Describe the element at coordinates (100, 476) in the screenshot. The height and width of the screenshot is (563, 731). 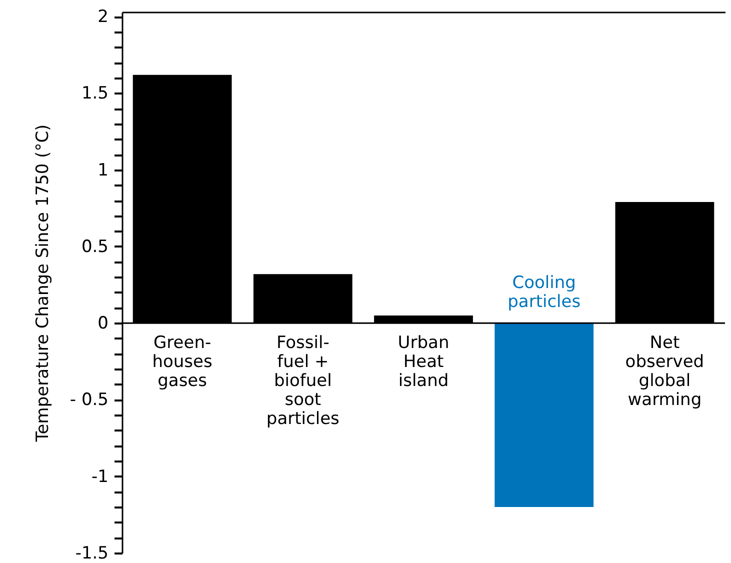
I see `y-tick-label: -1` at that location.